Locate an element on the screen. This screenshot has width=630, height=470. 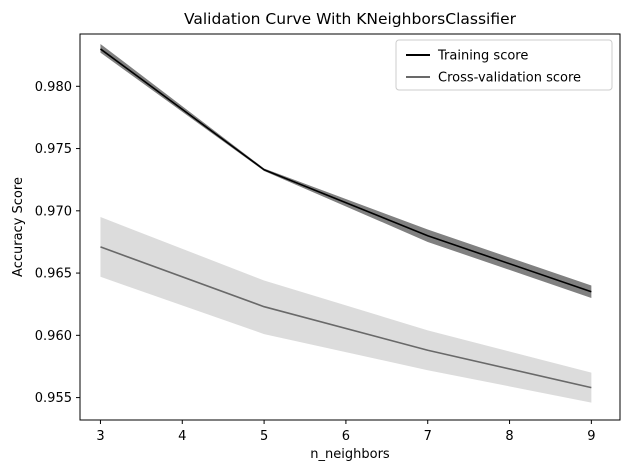
y-tick-label: 0.955 is located at coordinates (53, 398).